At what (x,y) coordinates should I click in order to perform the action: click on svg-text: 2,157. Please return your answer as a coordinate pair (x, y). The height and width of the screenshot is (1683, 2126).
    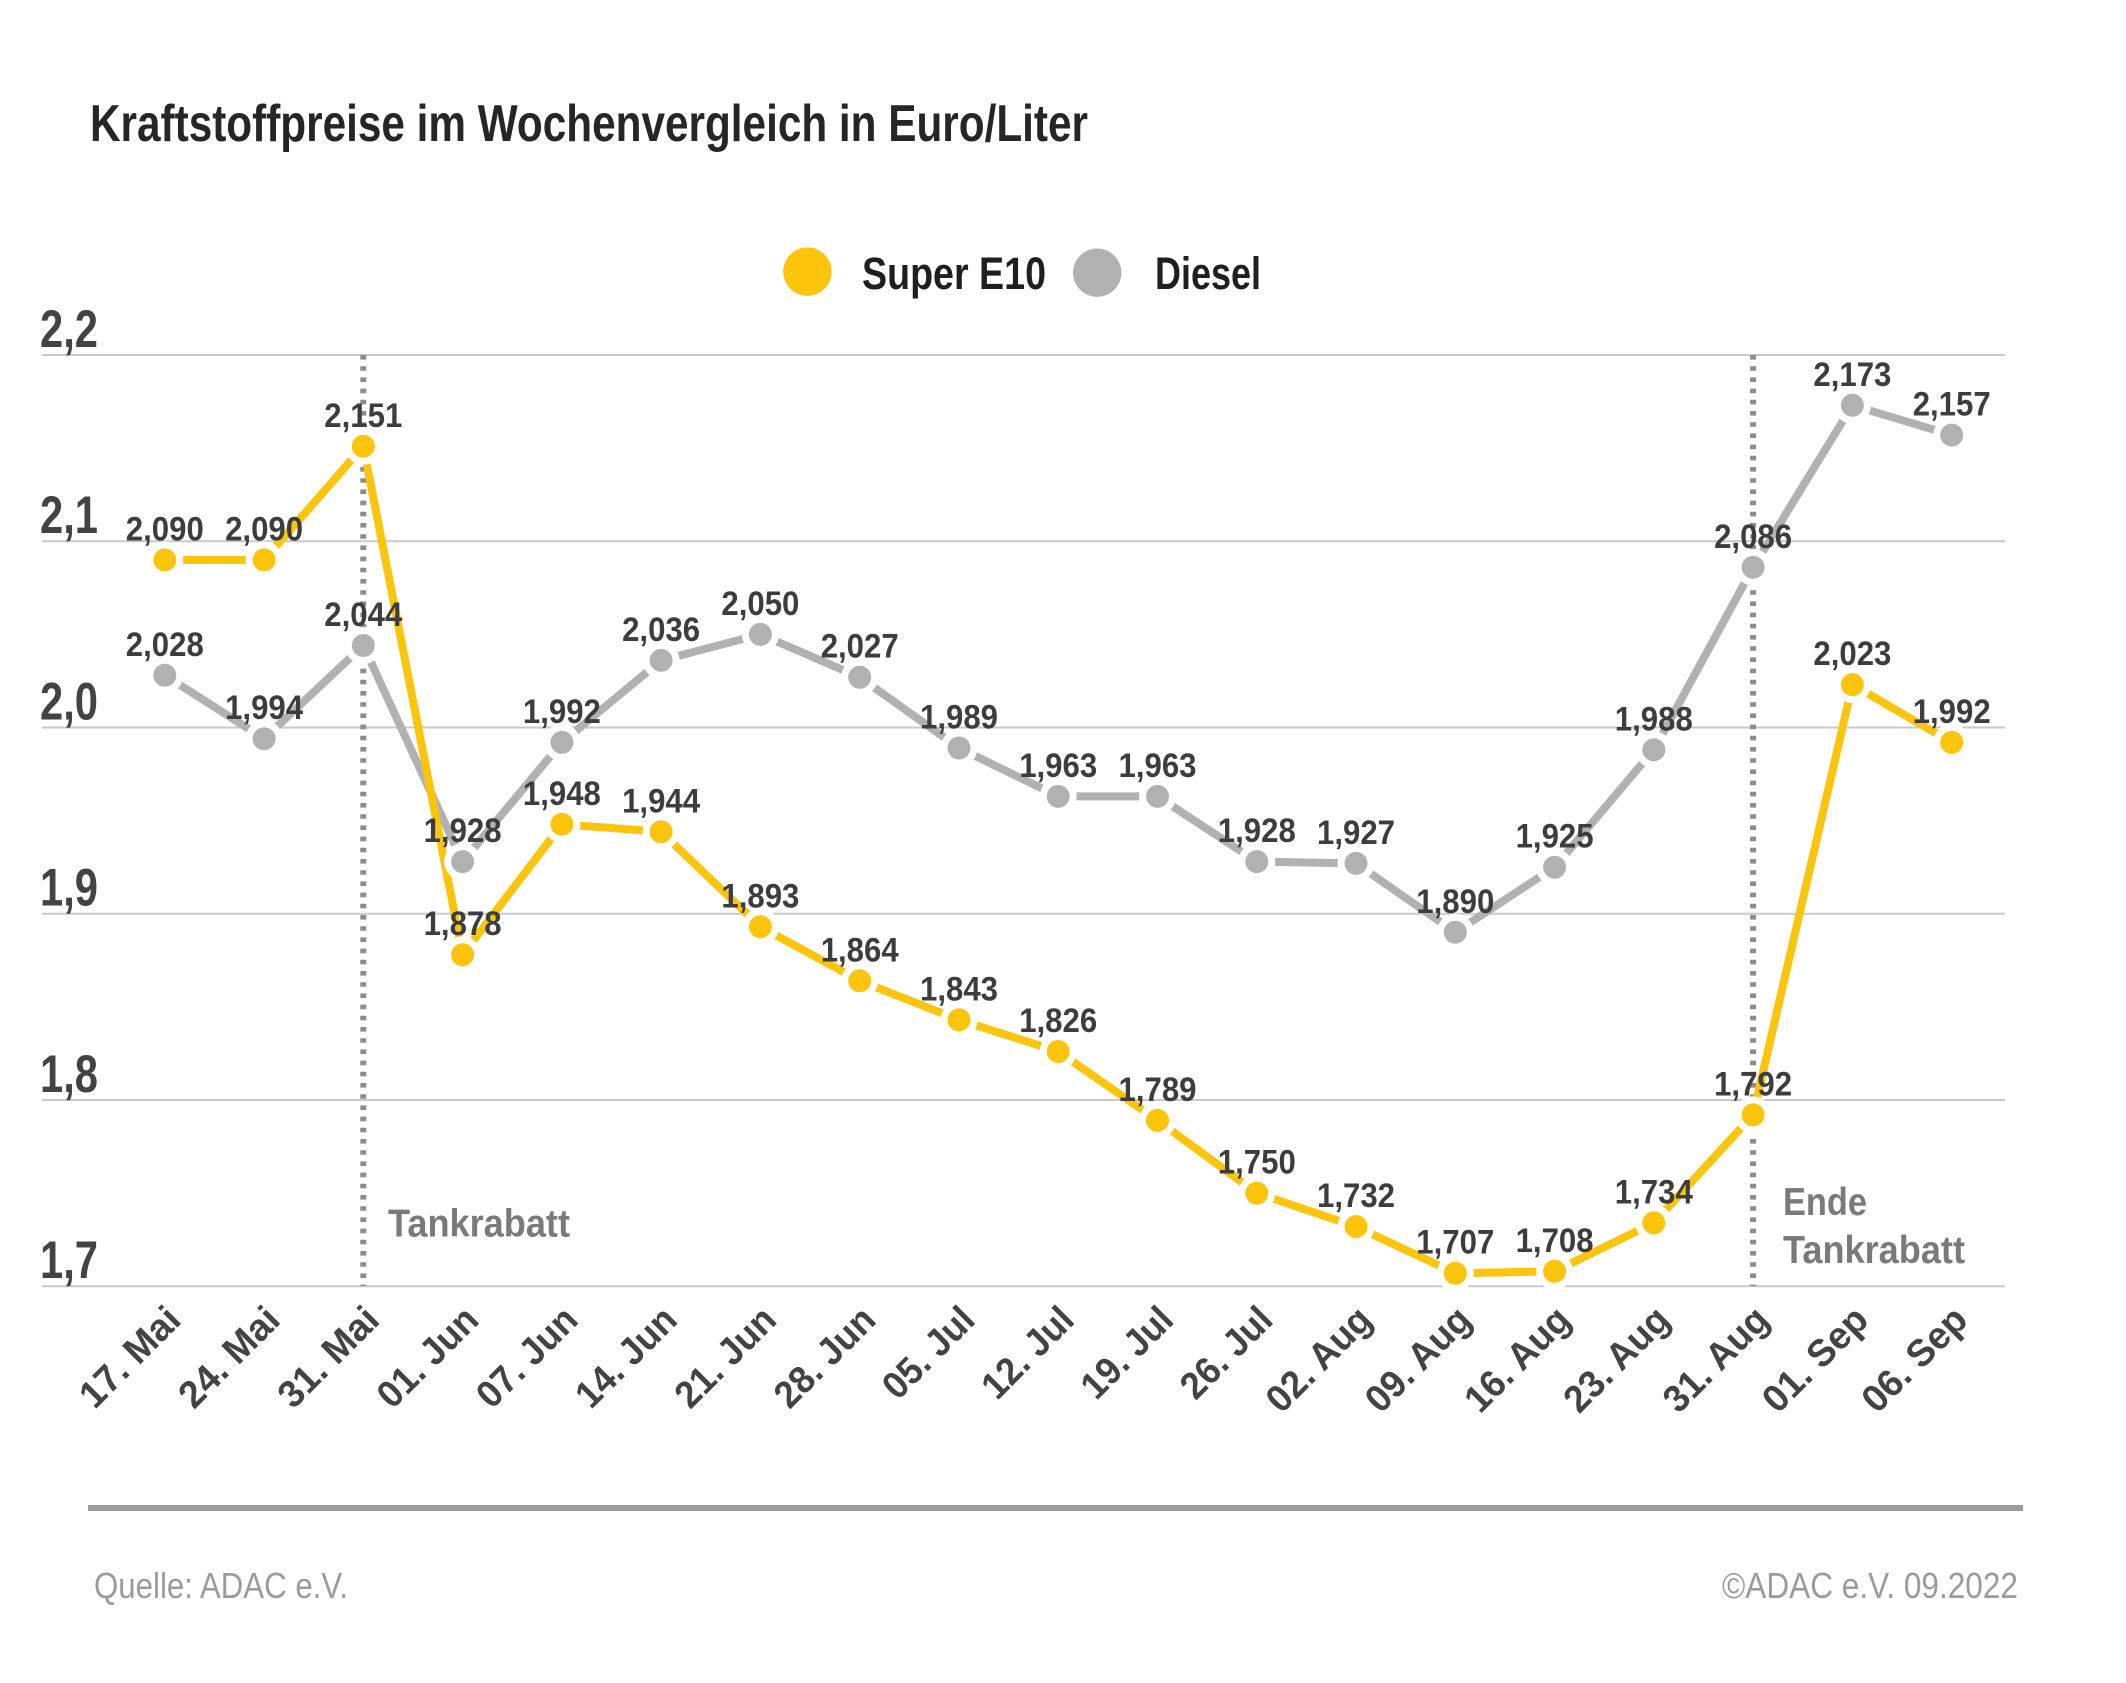
    Looking at the image, I should click on (1952, 405).